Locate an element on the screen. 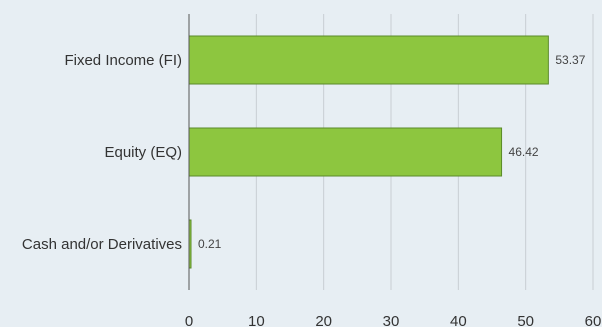  x-axis-tick-labels: 0 10 20 30 40 50 60 is located at coordinates (393, 320).